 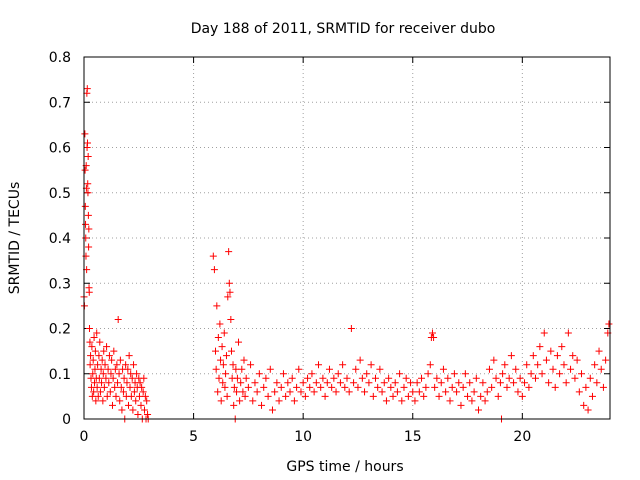 I want to click on y-tick-label: 0.3, so click(x=60, y=284).